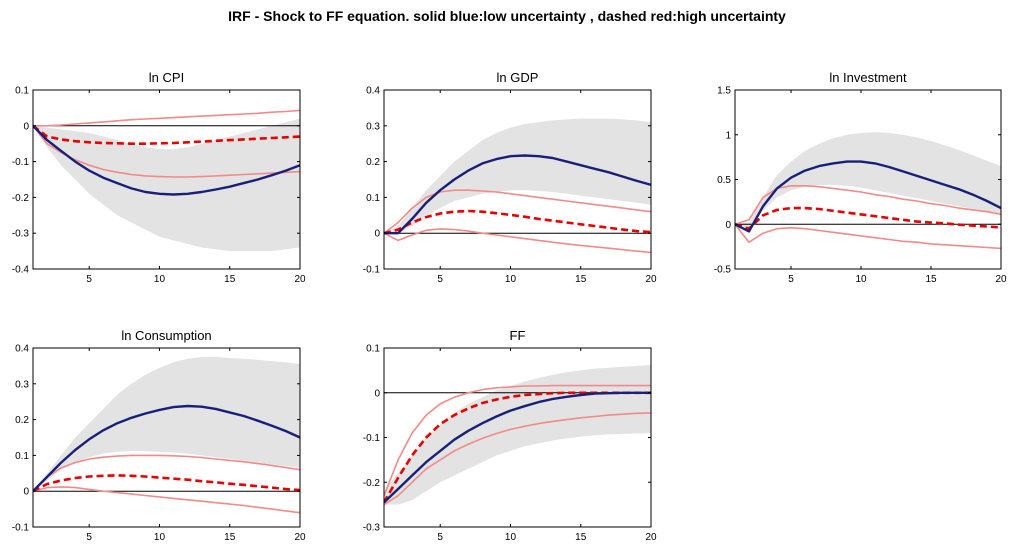  What do you see at coordinates (166, 335) in the screenshot?
I see `subplot-title: ln Consumption` at bounding box center [166, 335].